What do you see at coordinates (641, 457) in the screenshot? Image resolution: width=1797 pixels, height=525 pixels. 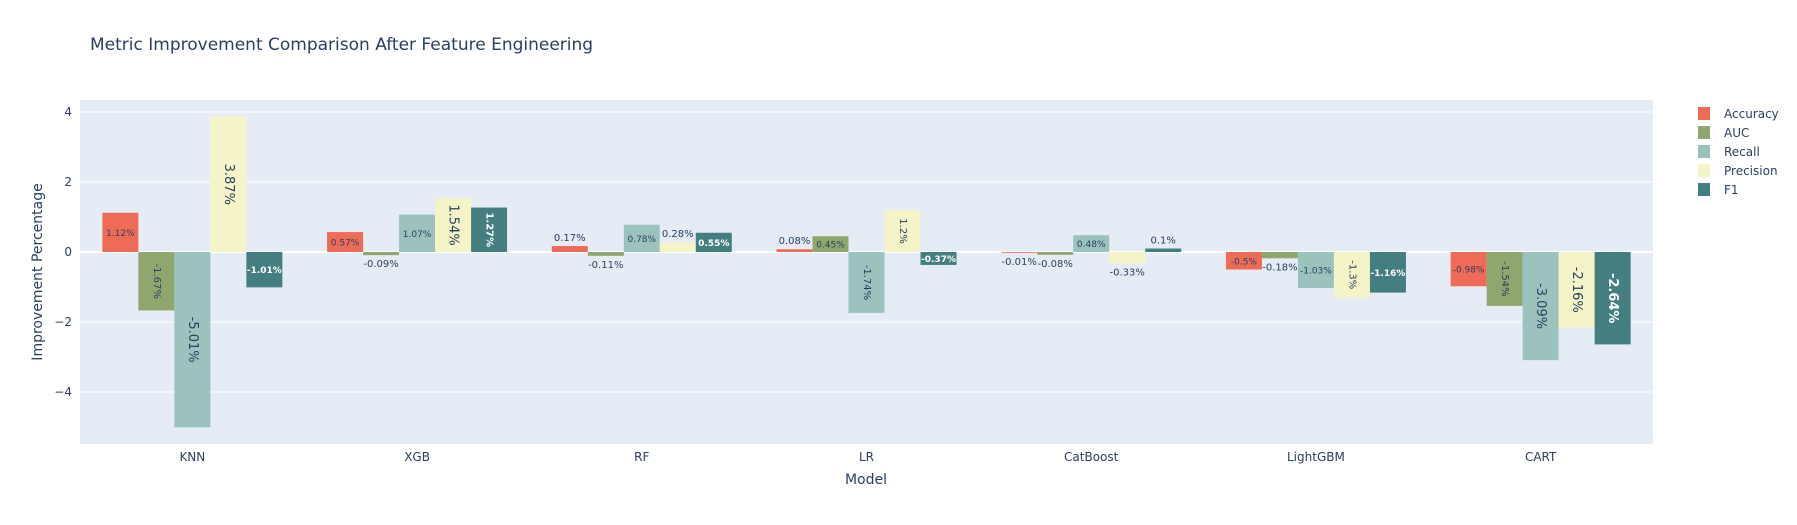 I see `x-tick-label: RF` at bounding box center [641, 457].